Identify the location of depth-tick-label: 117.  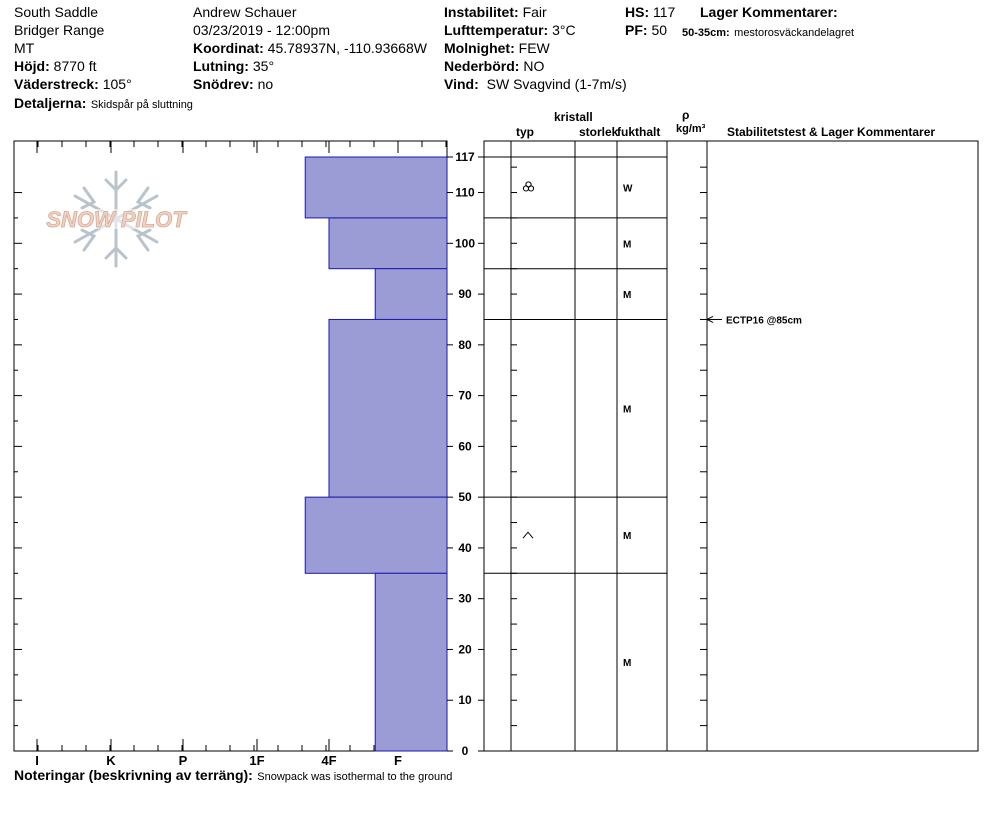
(465, 157).